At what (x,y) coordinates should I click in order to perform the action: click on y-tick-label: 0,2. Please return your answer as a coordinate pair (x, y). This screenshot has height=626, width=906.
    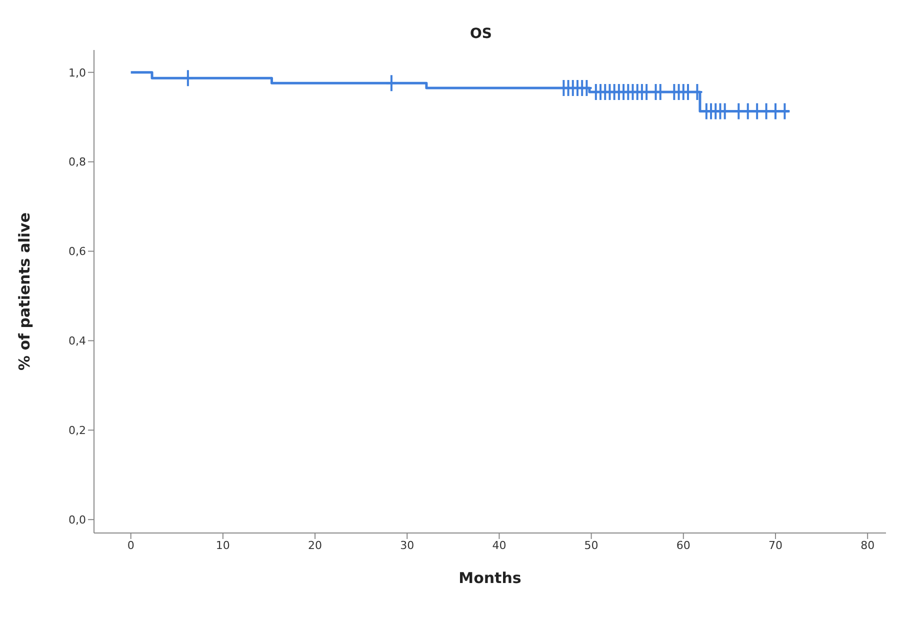
    Looking at the image, I should click on (77, 431).